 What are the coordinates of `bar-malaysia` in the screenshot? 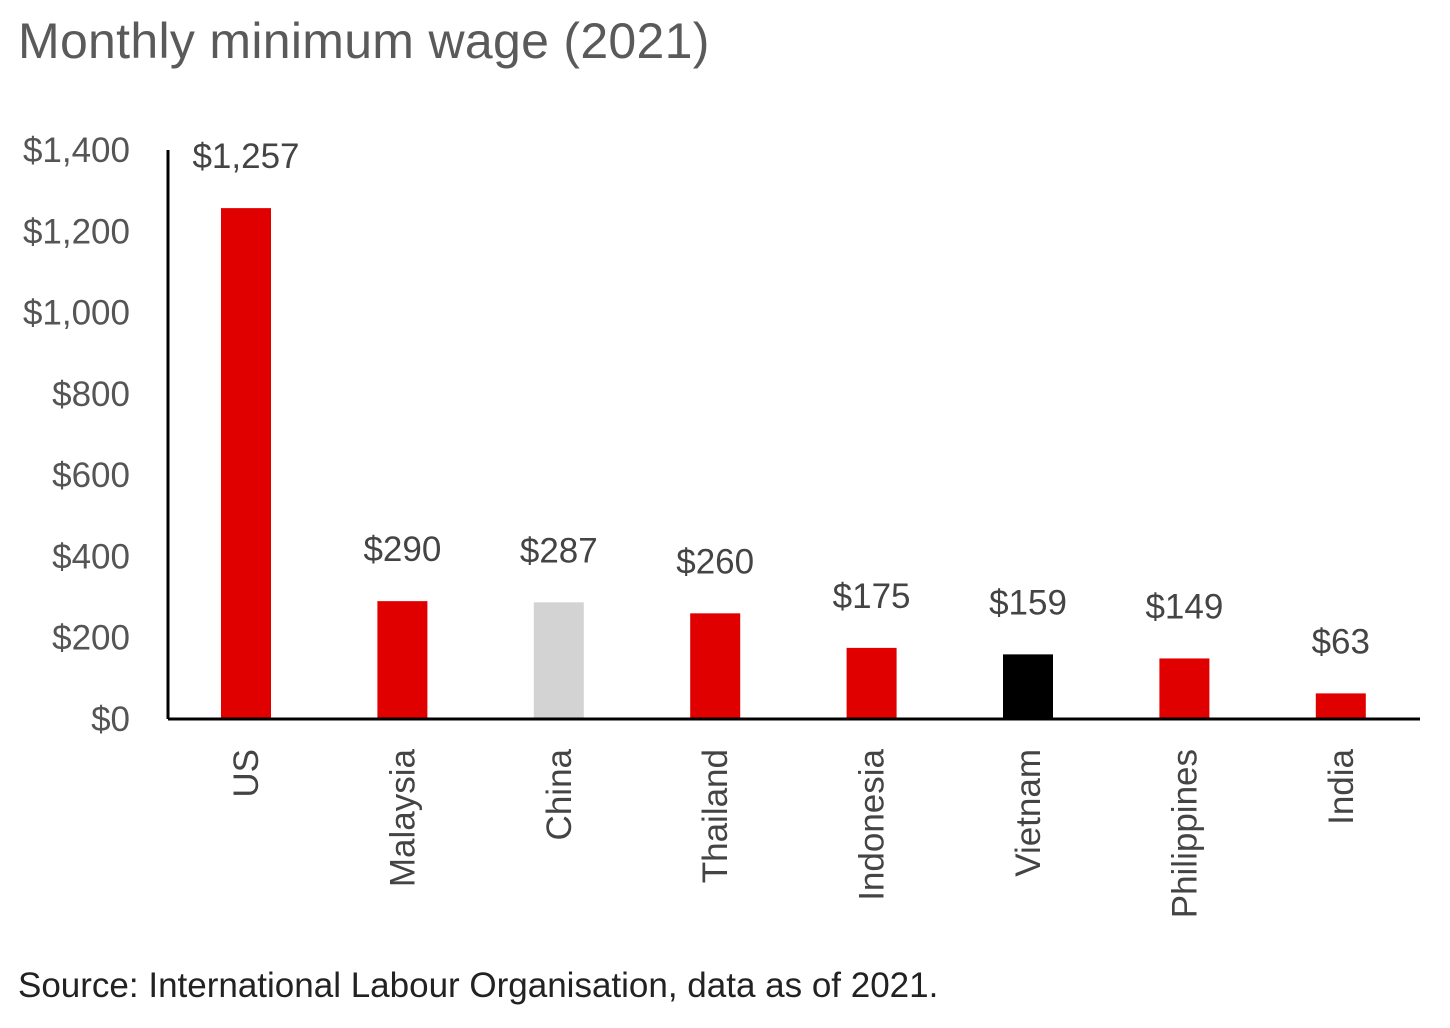 It's located at (402, 660).